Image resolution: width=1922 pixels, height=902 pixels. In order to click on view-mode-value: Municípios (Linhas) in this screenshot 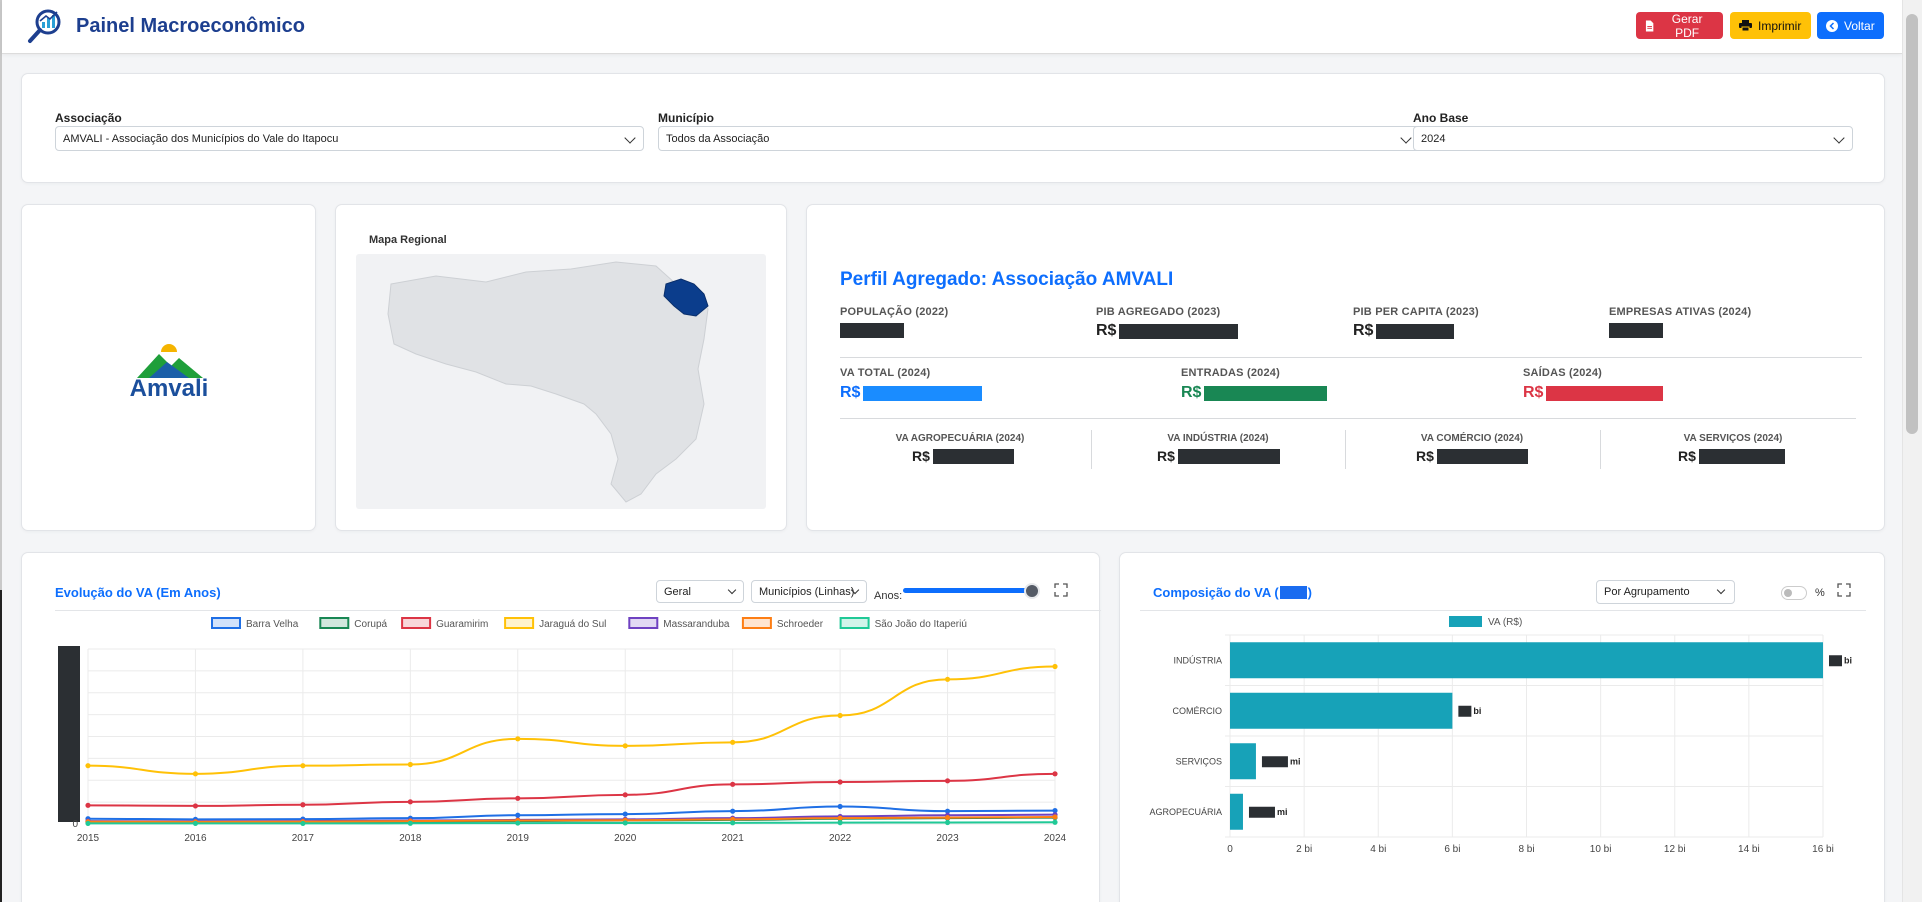, I will do `click(807, 591)`.